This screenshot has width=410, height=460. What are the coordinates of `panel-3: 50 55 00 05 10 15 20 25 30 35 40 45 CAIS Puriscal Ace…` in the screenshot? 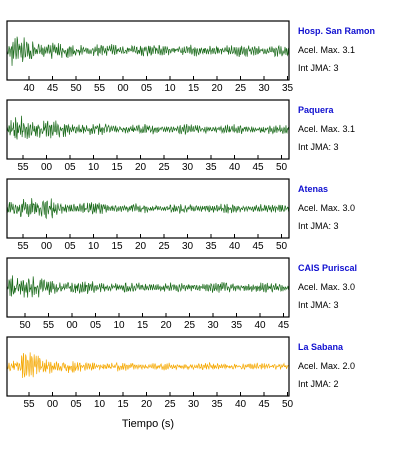 It's located at (181, 294).